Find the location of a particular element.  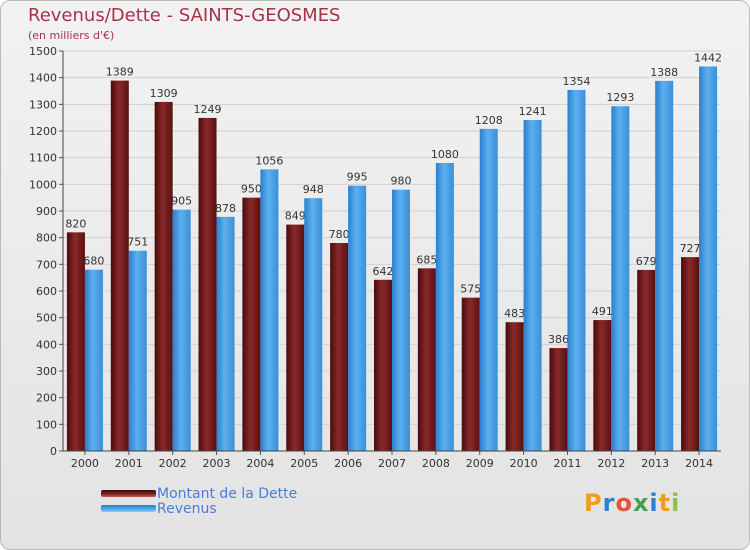

data-label: 751 is located at coordinates (137, 242).